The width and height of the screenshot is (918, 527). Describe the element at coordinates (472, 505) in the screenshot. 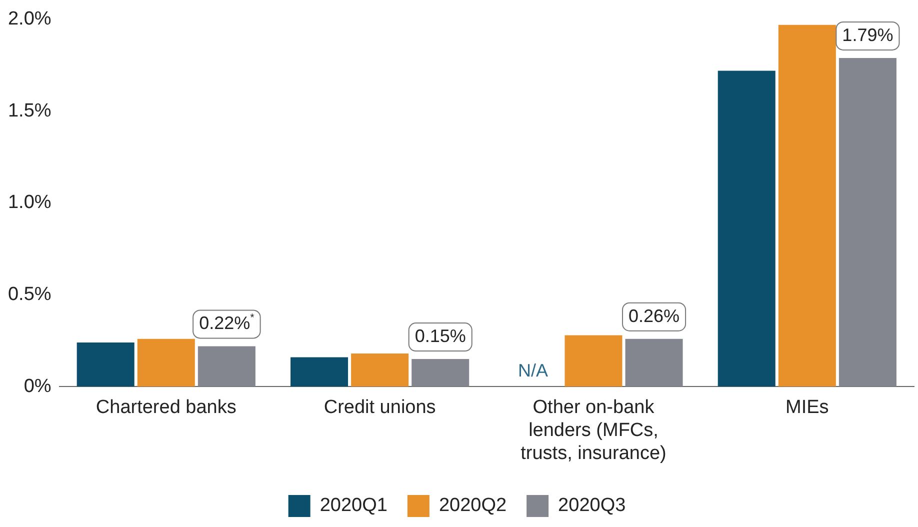

I see `legend-label: 2020Q2` at that location.